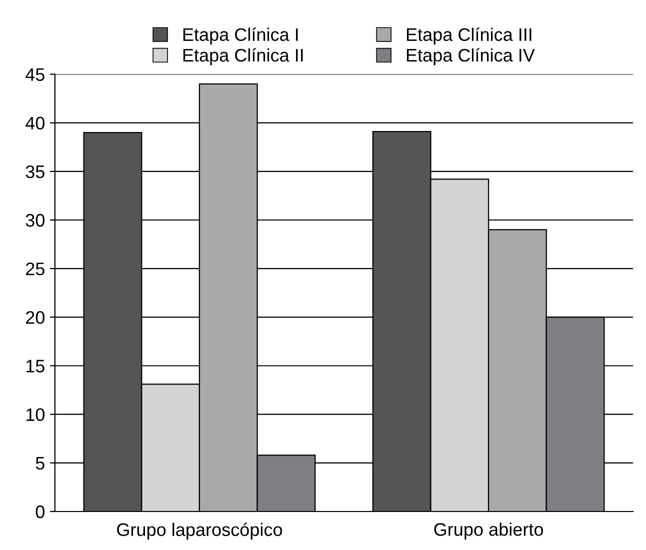 The image size is (646, 550). Describe the element at coordinates (40, 511) in the screenshot. I see `y-tick-label: 0` at that location.